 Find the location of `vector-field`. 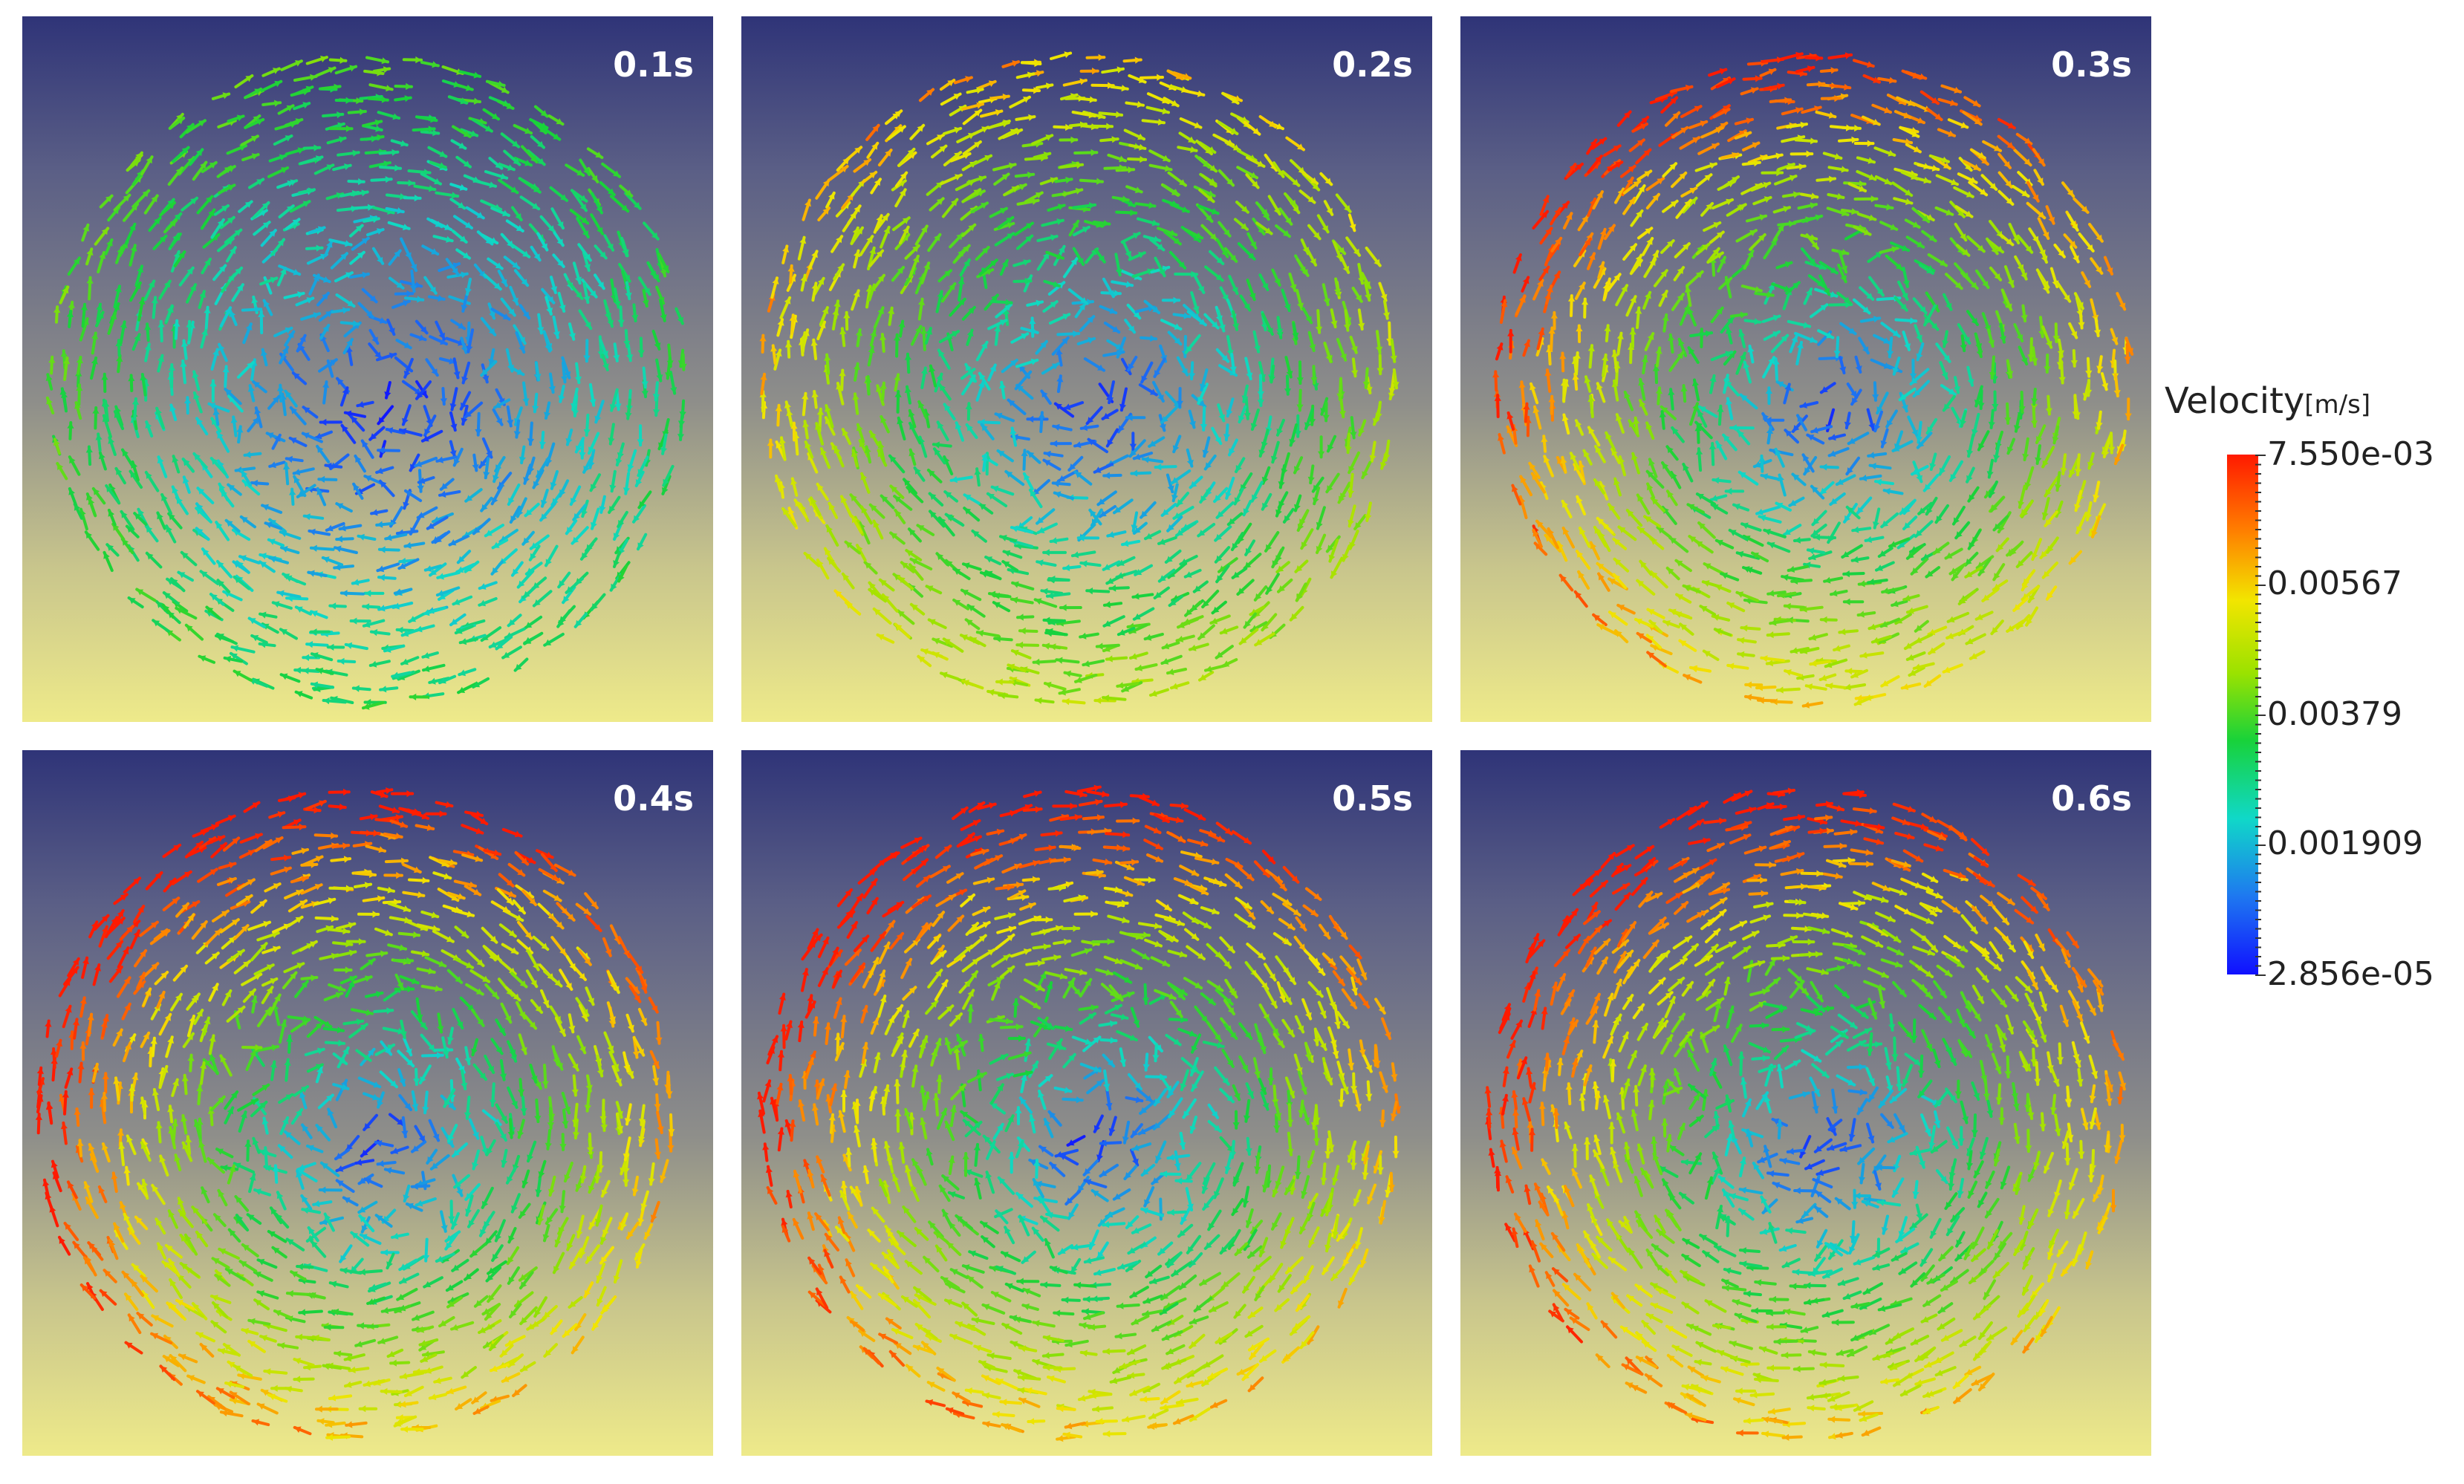

vector-field is located at coordinates (1079, 379).